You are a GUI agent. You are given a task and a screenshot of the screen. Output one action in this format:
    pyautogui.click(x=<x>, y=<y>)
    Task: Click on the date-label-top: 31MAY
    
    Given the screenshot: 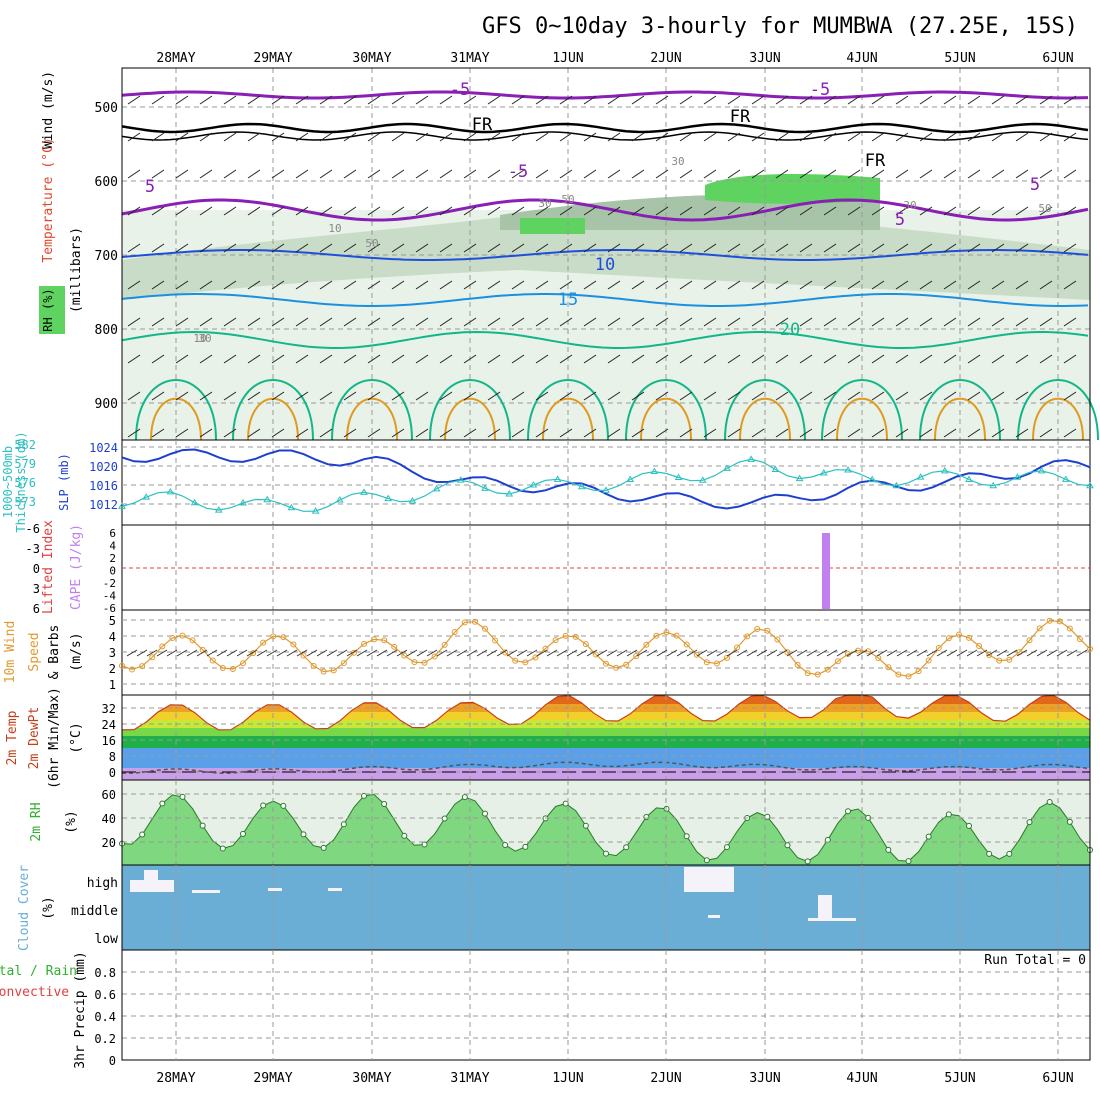 What is the action you would take?
    pyautogui.click(x=469, y=58)
    